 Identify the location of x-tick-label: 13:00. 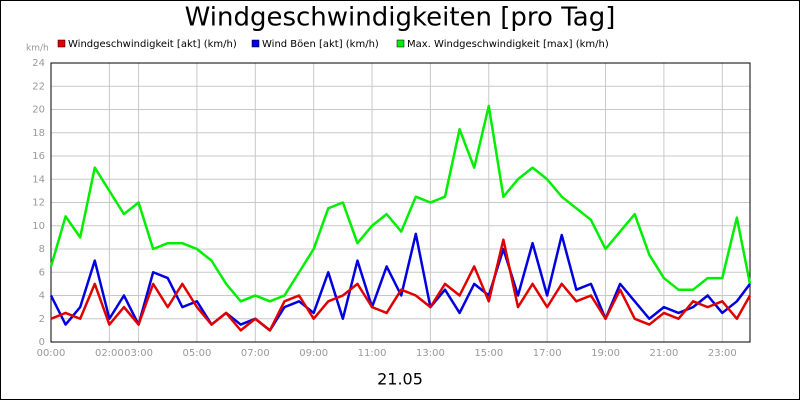
(430, 353).